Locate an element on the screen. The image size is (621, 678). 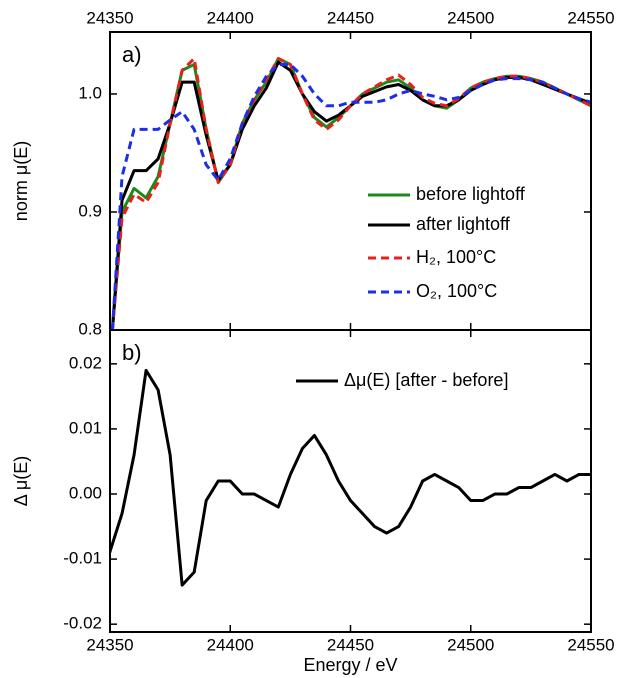
y-tick-label: -0.02 is located at coordinates (82, 623).